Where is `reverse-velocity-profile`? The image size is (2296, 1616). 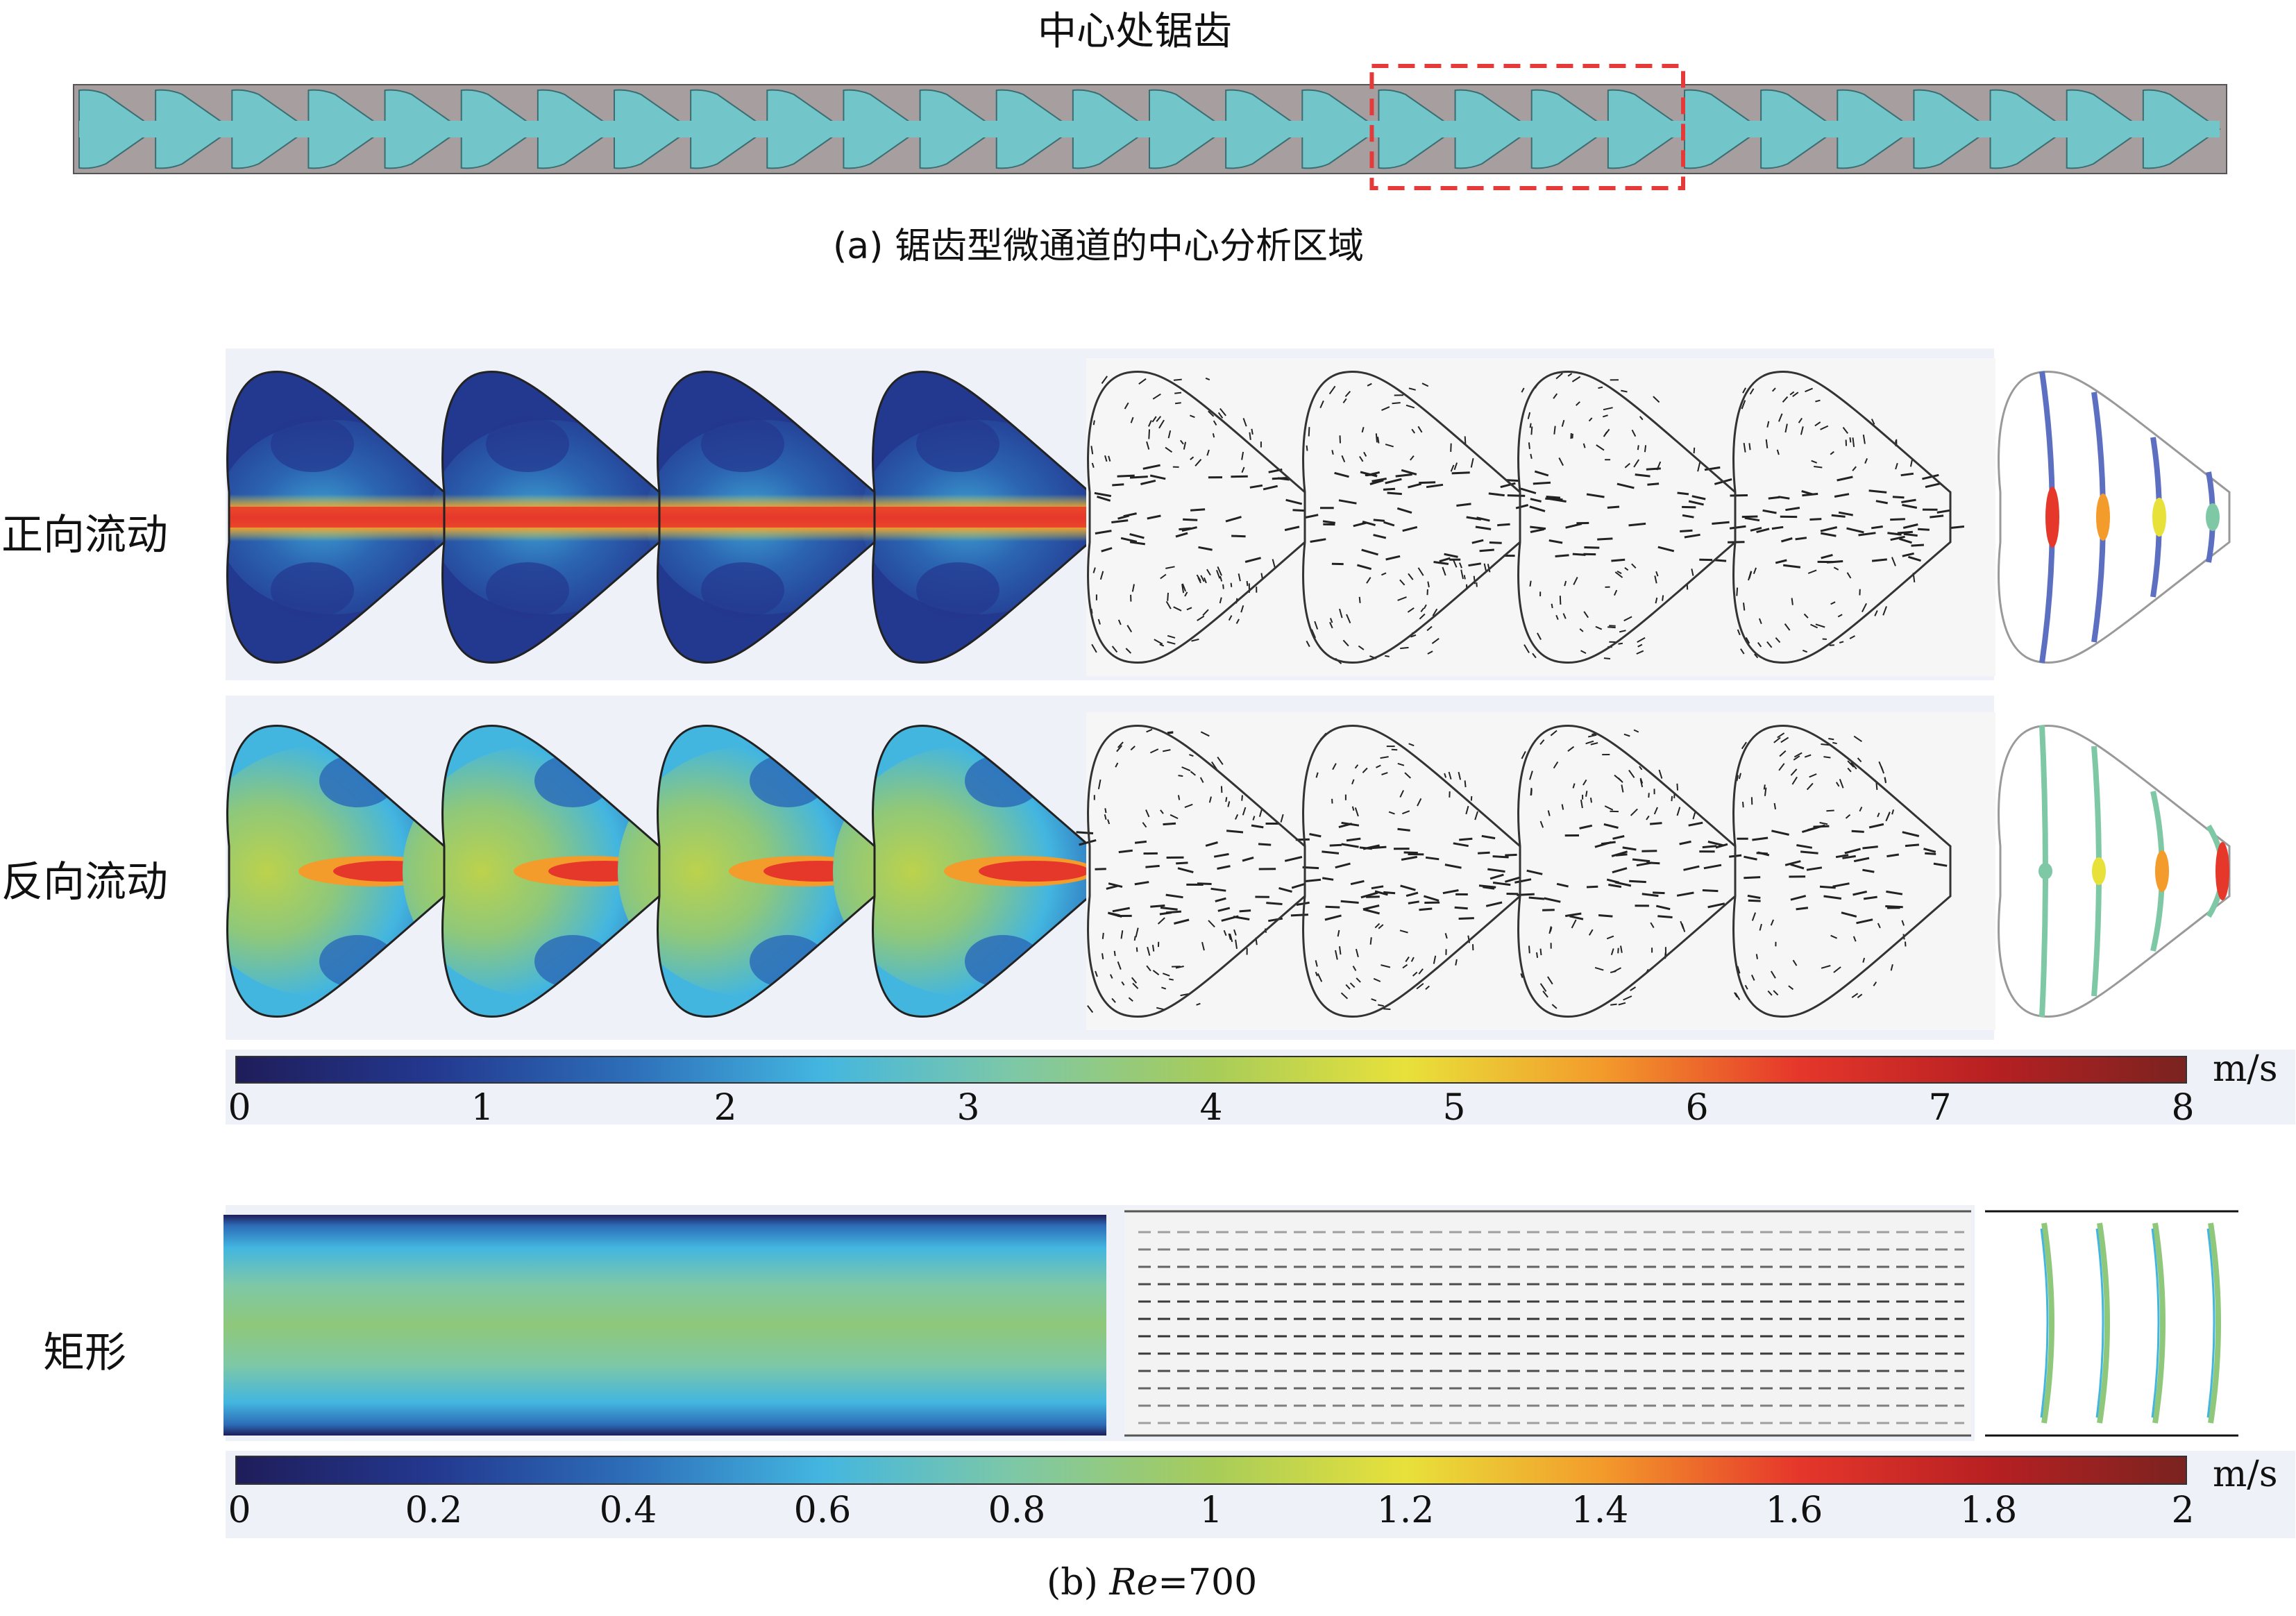 reverse-velocity-profile is located at coordinates (2119, 874).